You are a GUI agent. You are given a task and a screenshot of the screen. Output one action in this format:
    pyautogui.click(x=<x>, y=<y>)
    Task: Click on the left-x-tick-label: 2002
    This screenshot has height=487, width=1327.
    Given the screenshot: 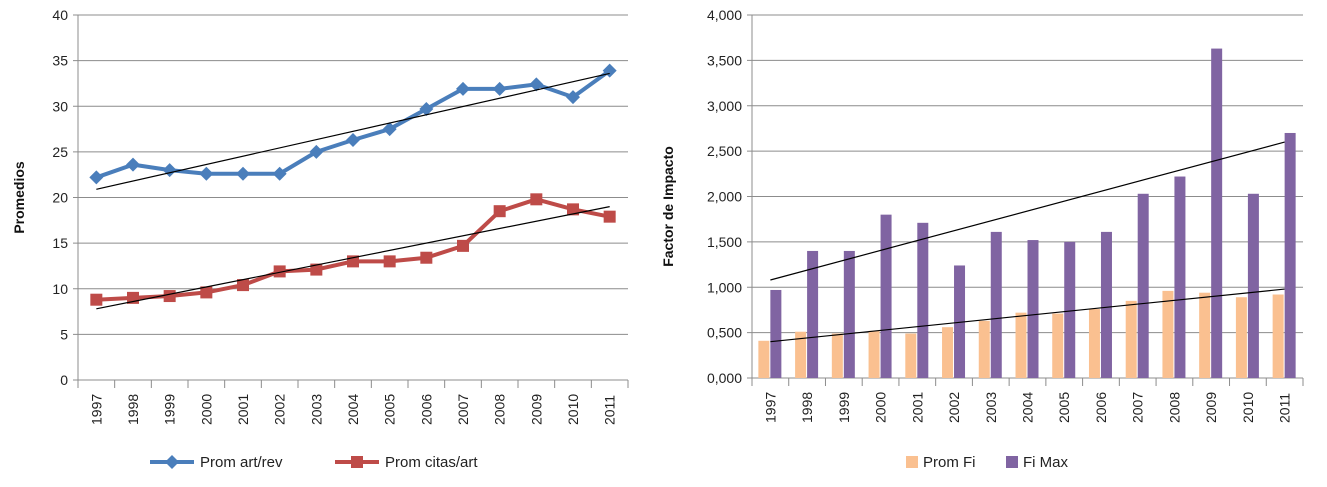 What is the action you would take?
    pyautogui.click(x=280, y=409)
    